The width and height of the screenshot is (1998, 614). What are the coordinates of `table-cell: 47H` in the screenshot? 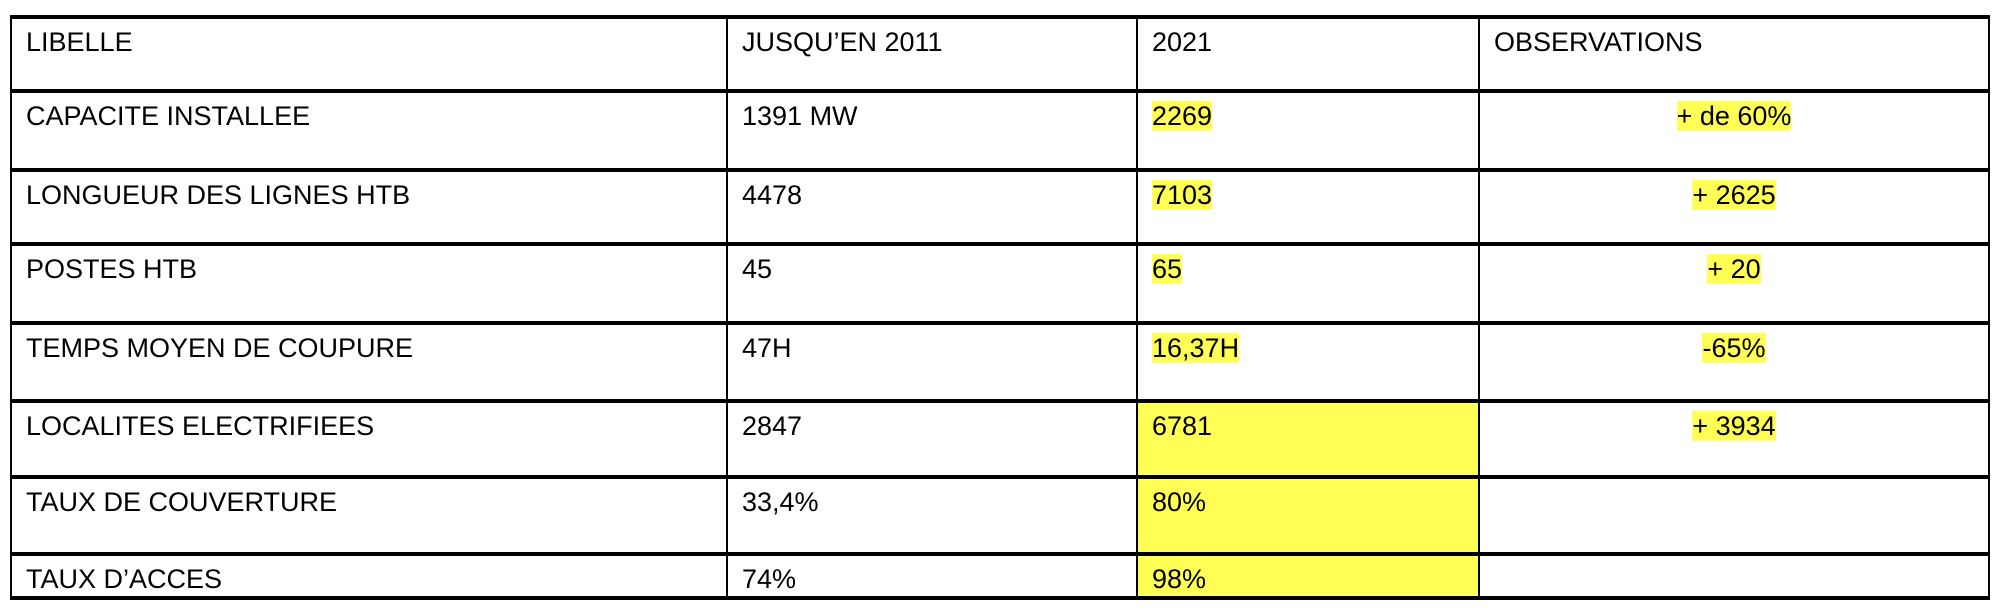 It's located at (932, 362).